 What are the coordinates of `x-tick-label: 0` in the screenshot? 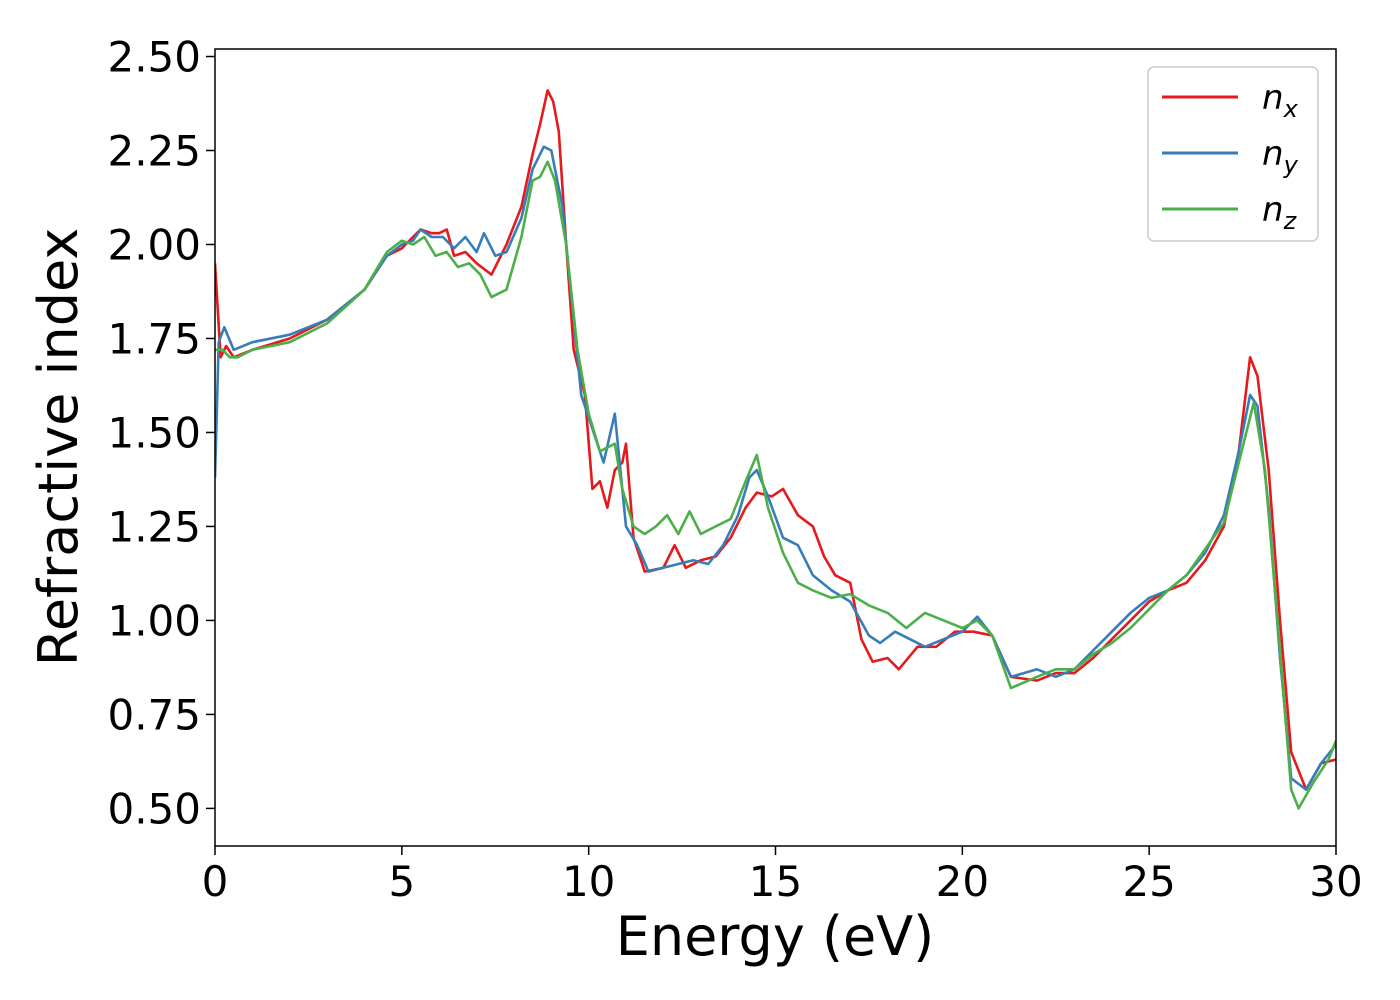 It's located at (215, 881).